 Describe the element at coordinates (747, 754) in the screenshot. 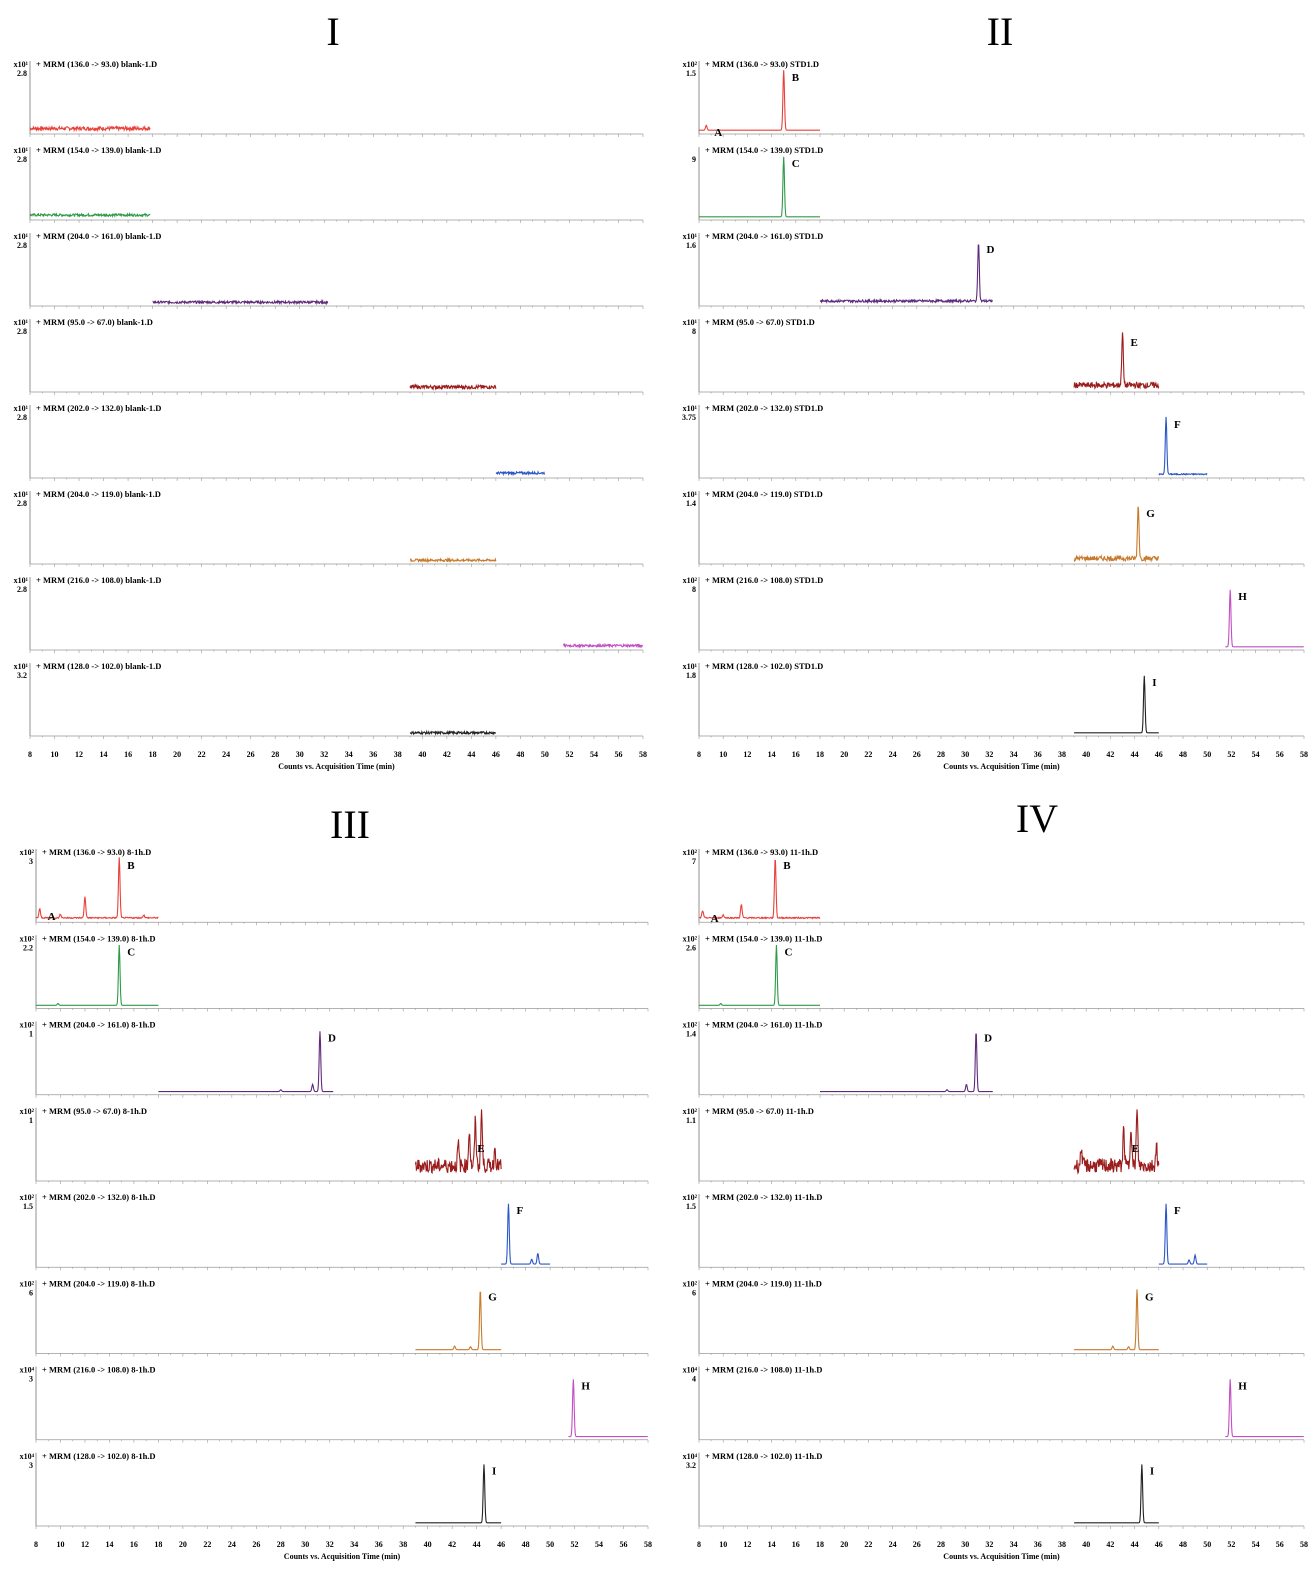

I see `x-tick-label: 12` at that location.